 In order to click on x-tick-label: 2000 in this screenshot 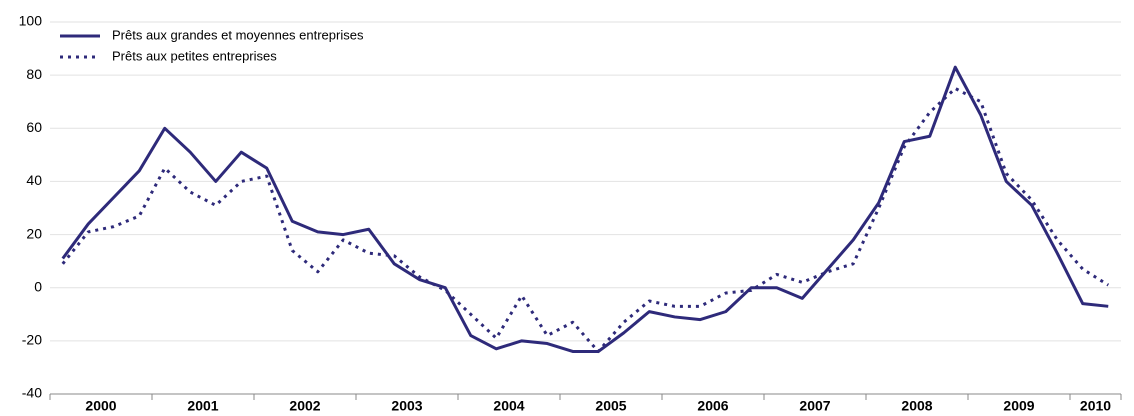, I will do `click(100, 406)`.